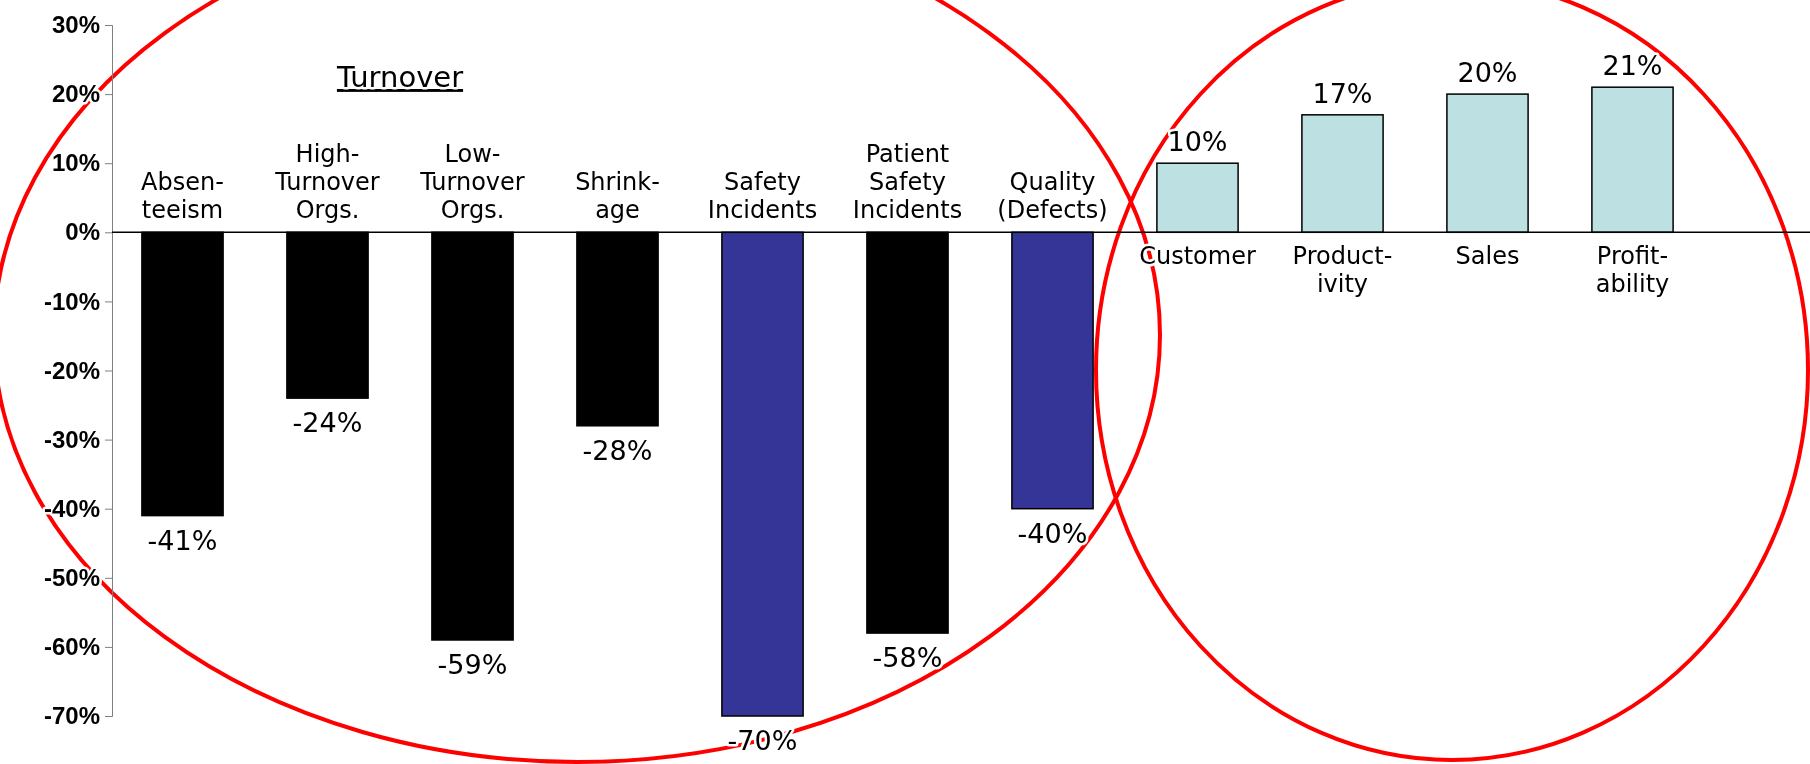  What do you see at coordinates (617, 450) in the screenshot?
I see `data-label: -28%` at bounding box center [617, 450].